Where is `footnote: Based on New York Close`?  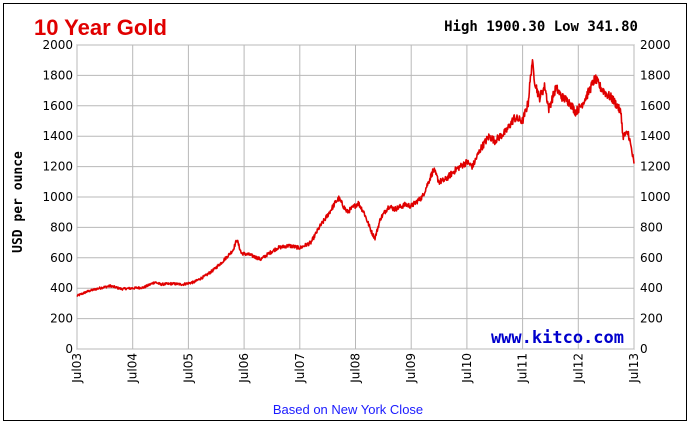 footnote: Based on New York Close is located at coordinates (348, 409).